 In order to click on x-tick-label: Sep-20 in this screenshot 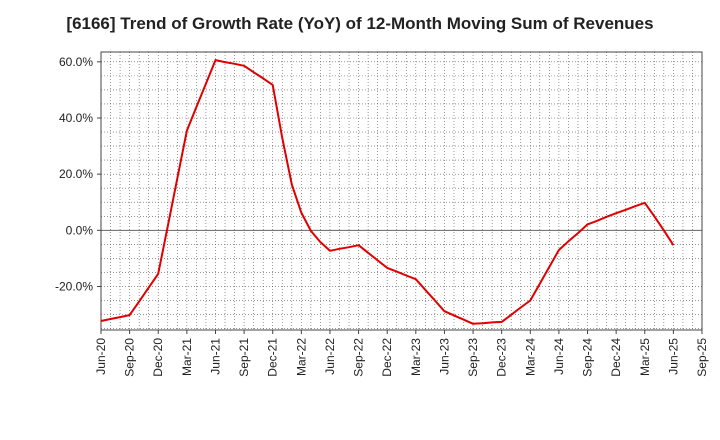, I will do `click(130, 357)`.